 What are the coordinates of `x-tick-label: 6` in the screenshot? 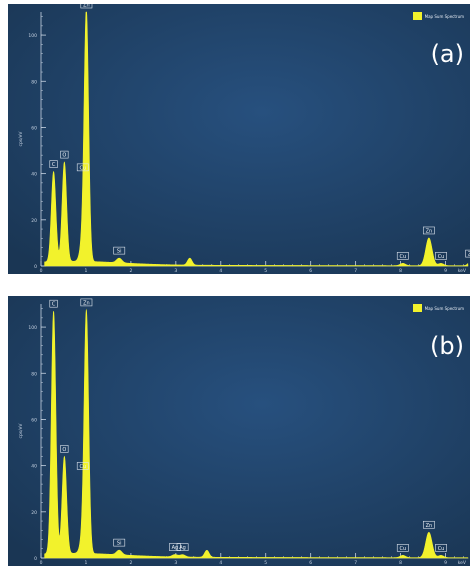 It's located at (310, 271).